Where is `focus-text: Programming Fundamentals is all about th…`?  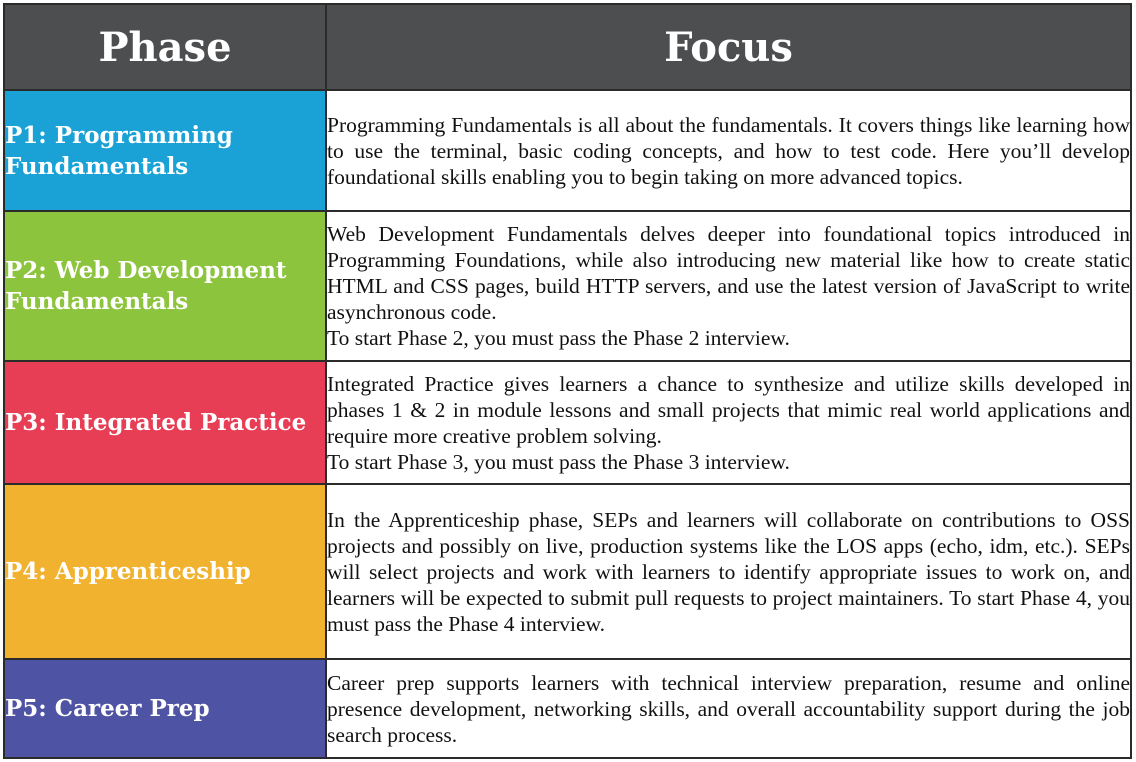
focus-text: Programming Fundamentals is all about th… is located at coordinates (728, 150).